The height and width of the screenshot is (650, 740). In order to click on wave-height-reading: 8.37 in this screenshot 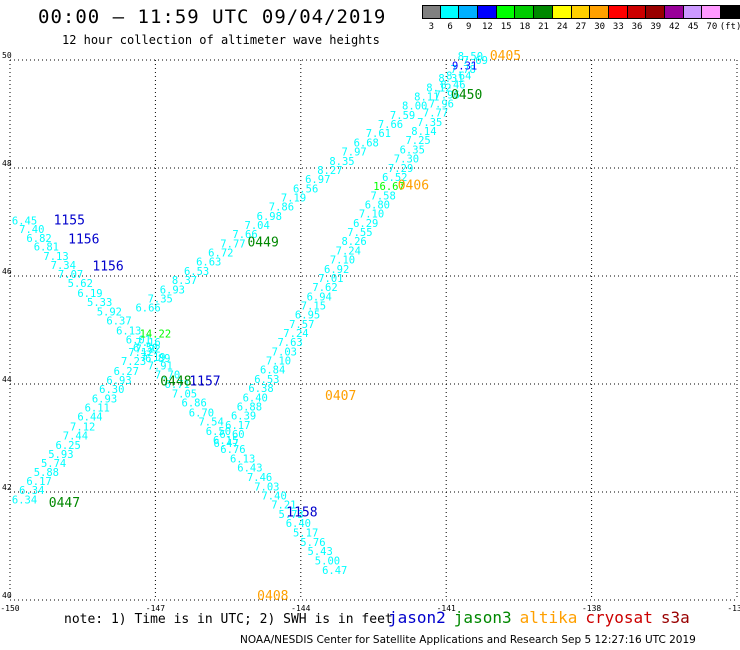, I will do `click(184, 281)`.